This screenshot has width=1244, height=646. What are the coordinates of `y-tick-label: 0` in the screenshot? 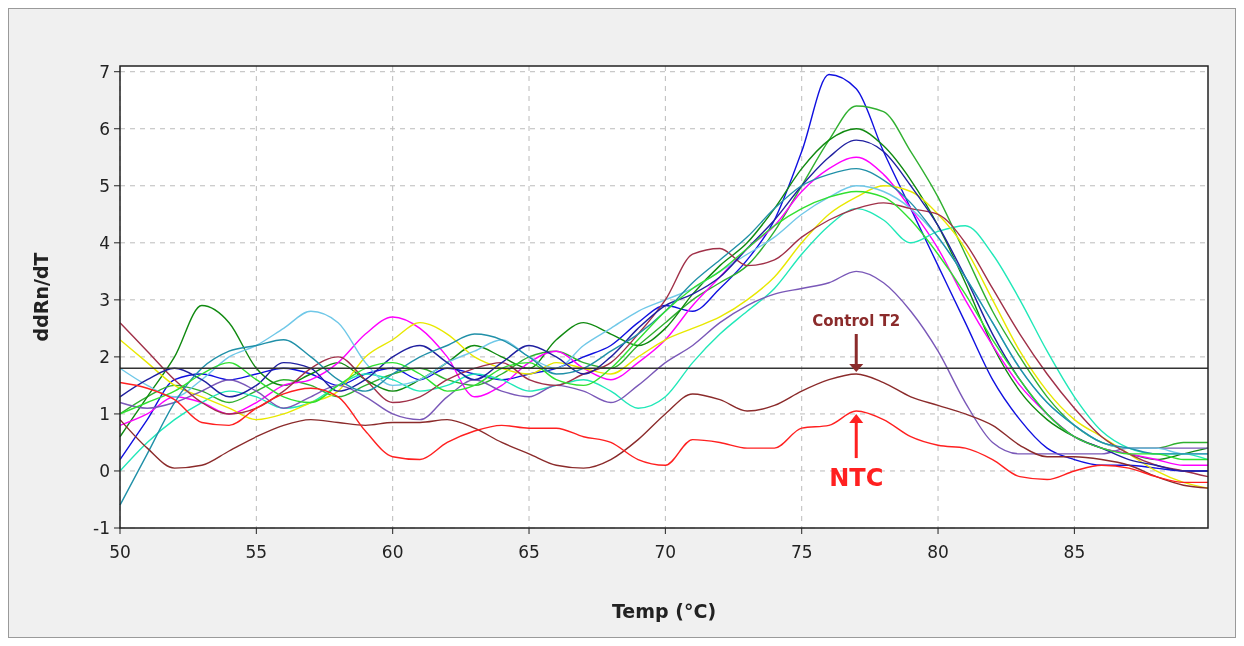 It's located at (104, 470).